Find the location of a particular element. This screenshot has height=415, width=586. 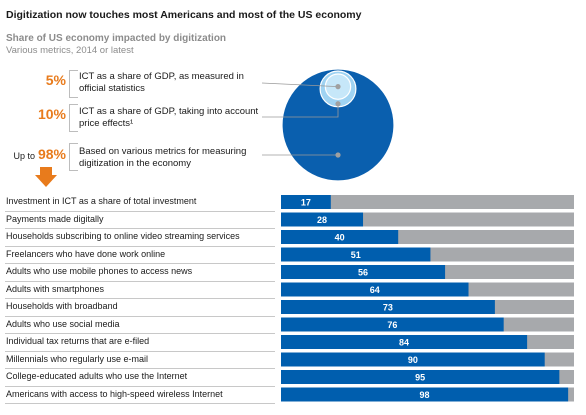

row-label: Millennials who regularly use e-mail is located at coordinates (77, 358).